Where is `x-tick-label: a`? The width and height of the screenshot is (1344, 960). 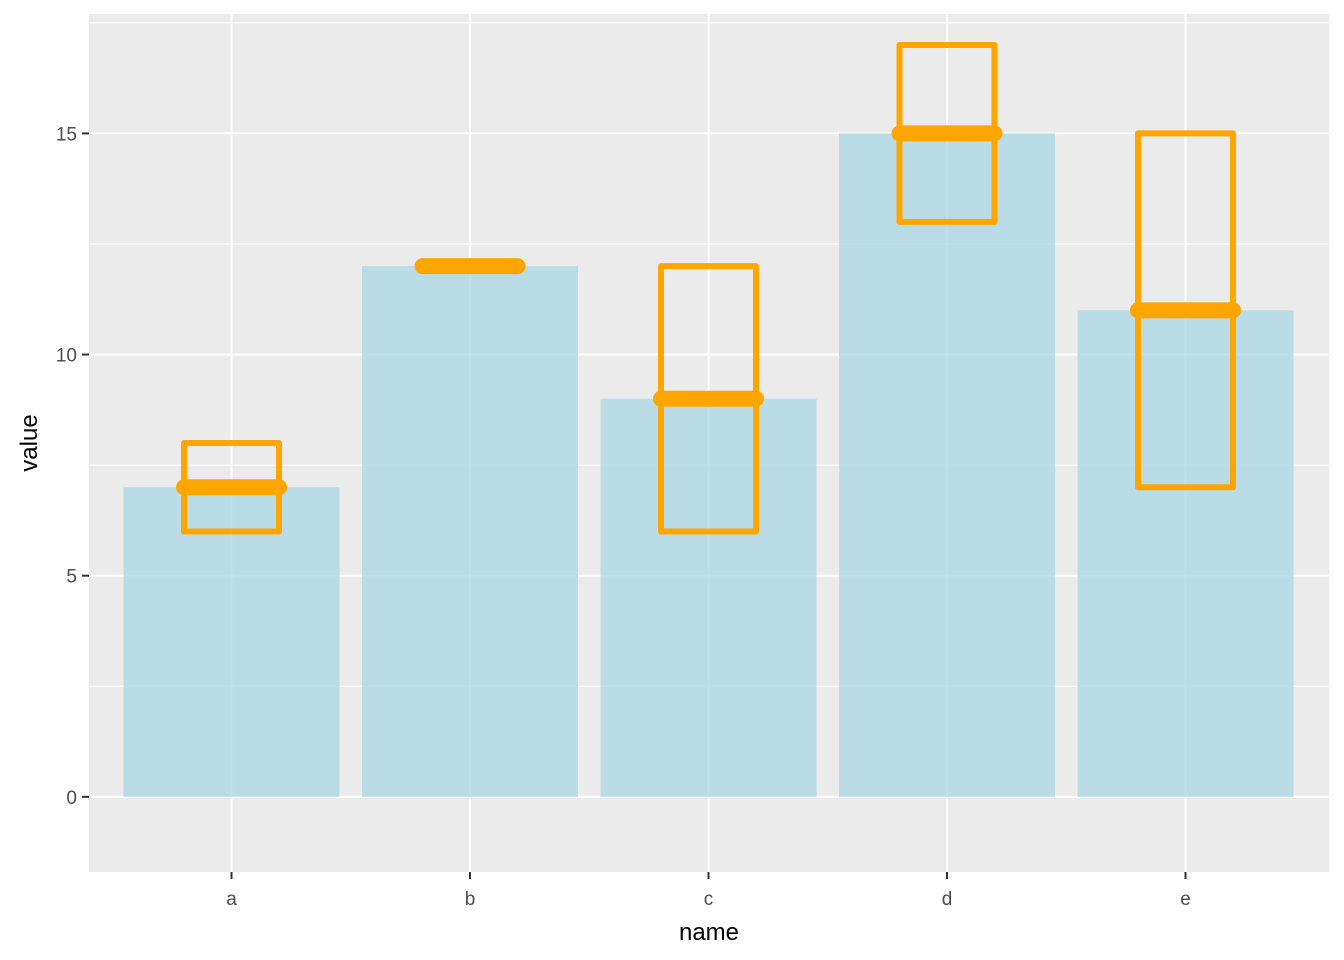
x-tick-label: a is located at coordinates (231, 899).